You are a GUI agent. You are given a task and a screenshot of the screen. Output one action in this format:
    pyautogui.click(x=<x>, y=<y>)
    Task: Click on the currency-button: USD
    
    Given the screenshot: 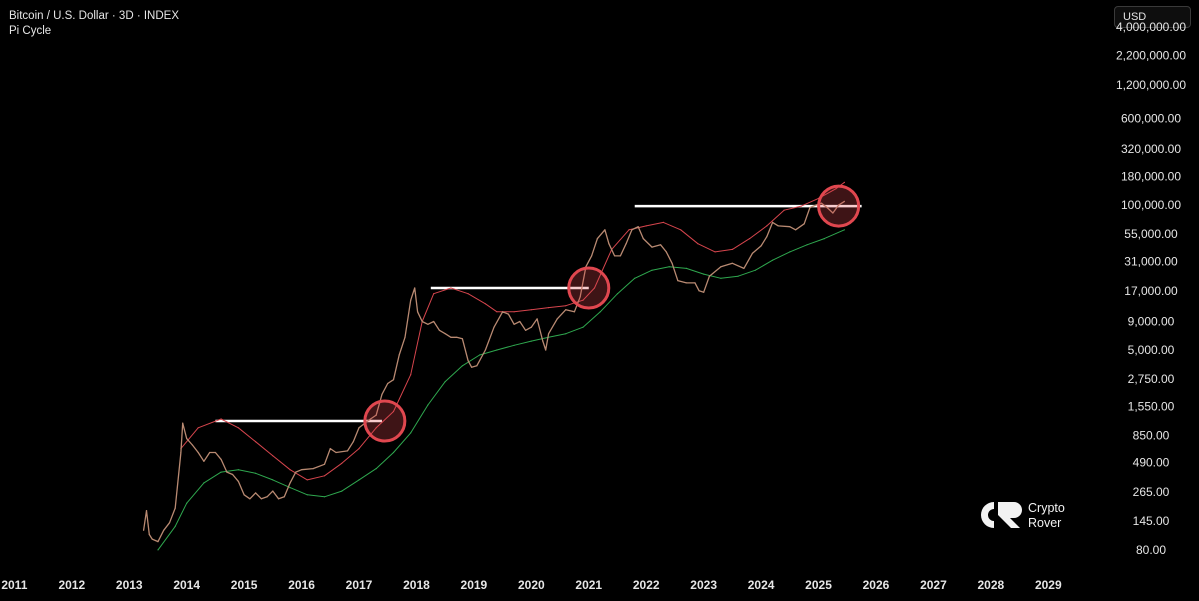 What is the action you would take?
    pyautogui.click(x=1152, y=17)
    